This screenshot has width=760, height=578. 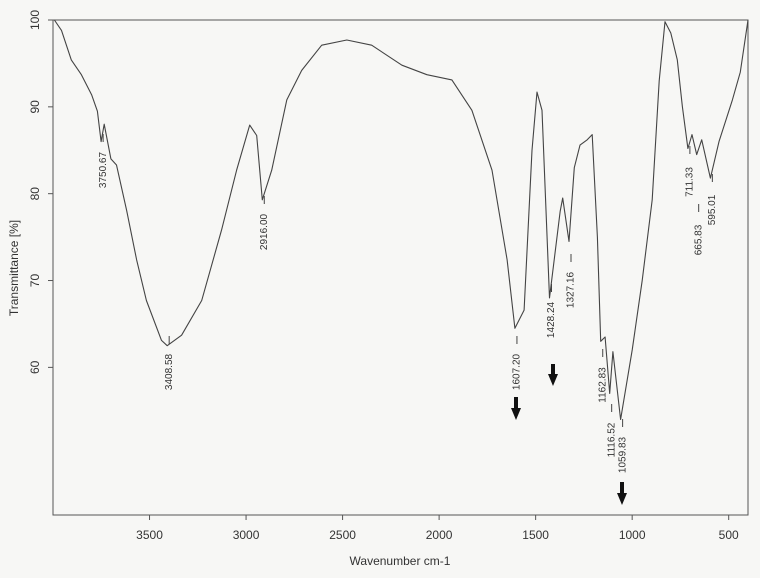 I want to click on x-tick-label: 500, so click(x=729, y=535).